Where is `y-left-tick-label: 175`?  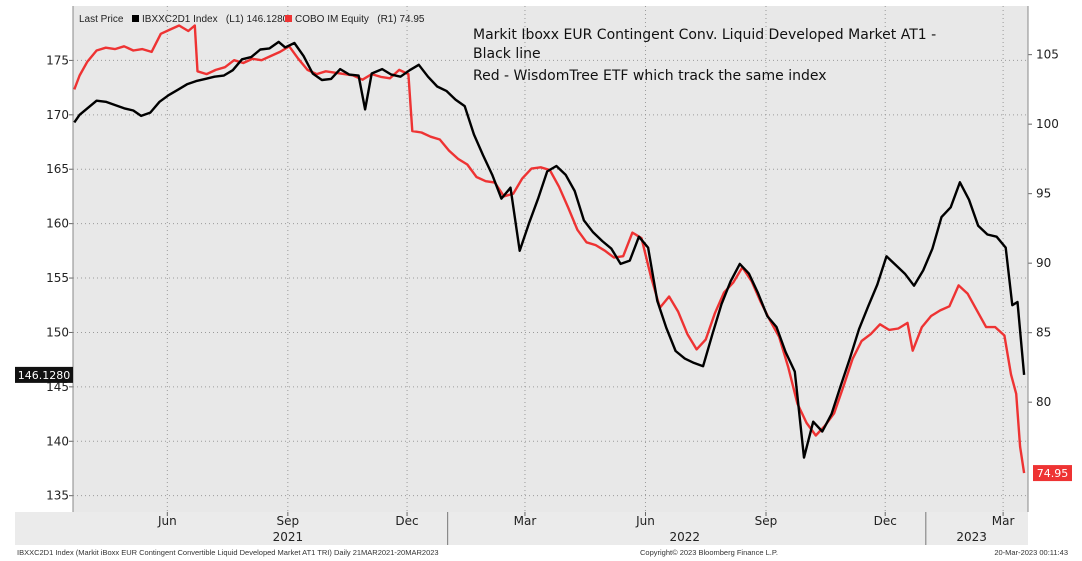
y-left-tick-label: 175 is located at coordinates (57, 60).